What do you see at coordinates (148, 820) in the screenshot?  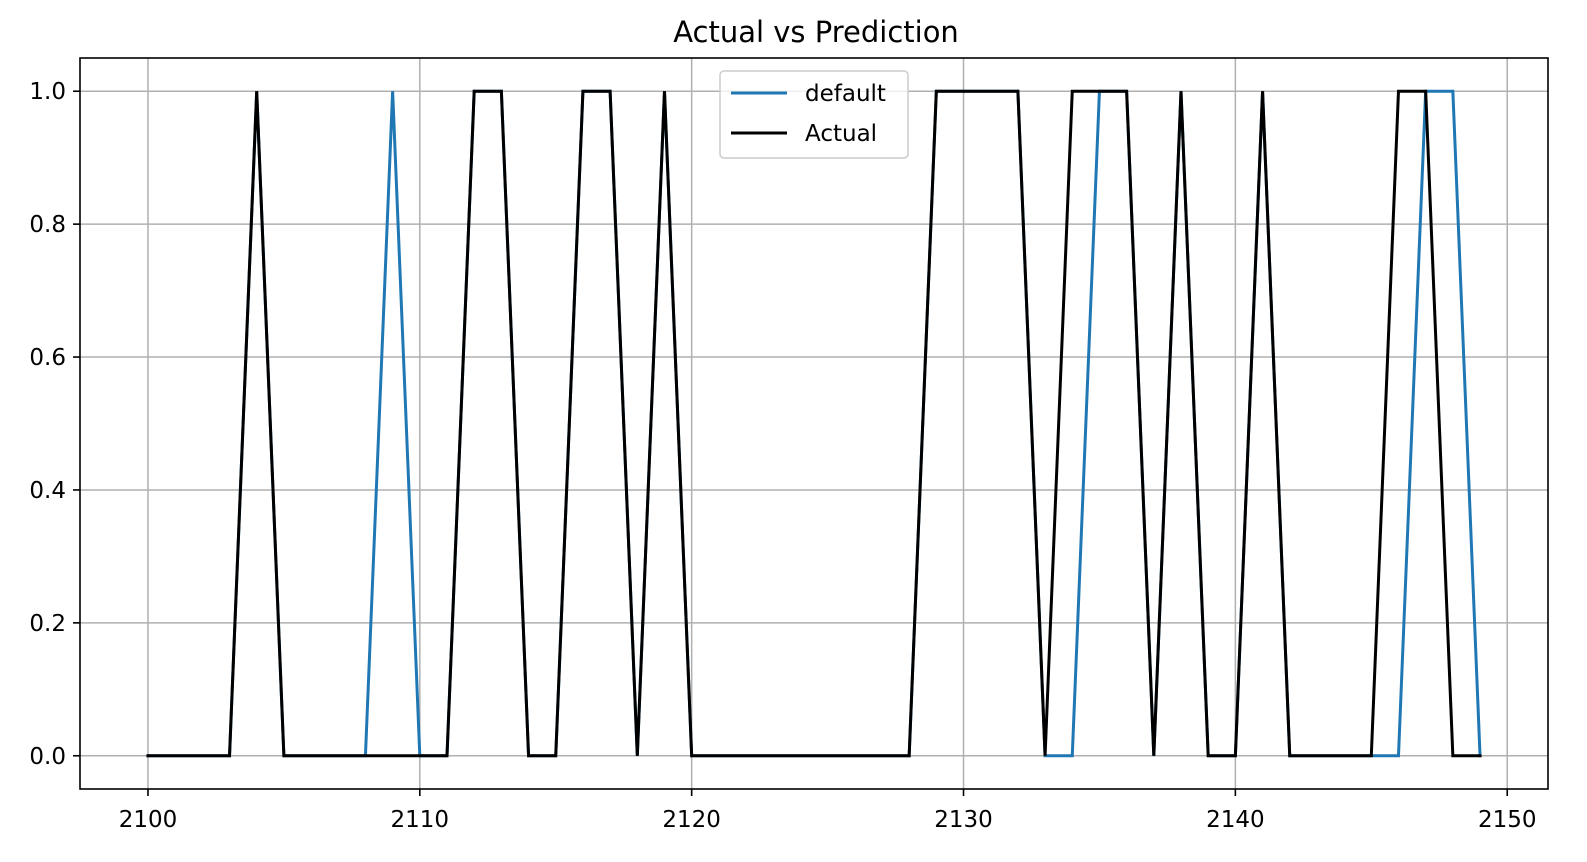 I see `x-tick-label: 2100` at bounding box center [148, 820].